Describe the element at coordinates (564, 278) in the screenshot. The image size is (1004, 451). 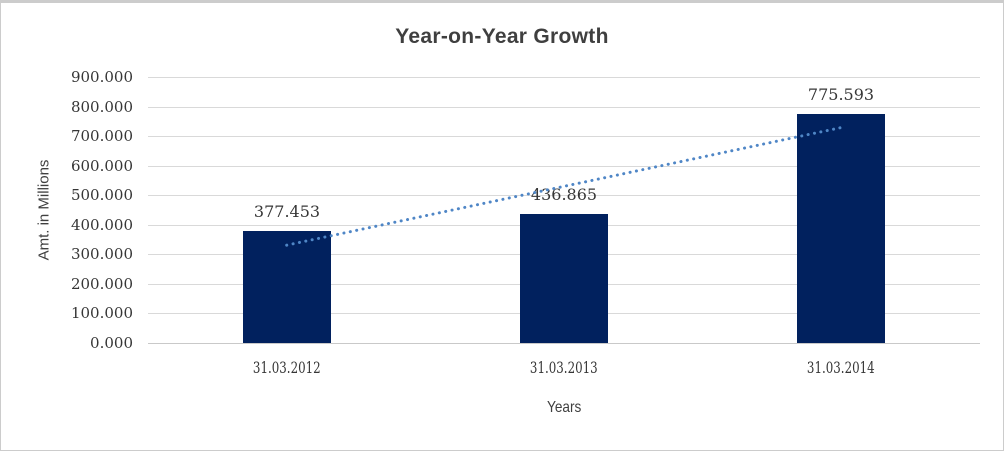
I see `bar-31.03.2013` at that location.